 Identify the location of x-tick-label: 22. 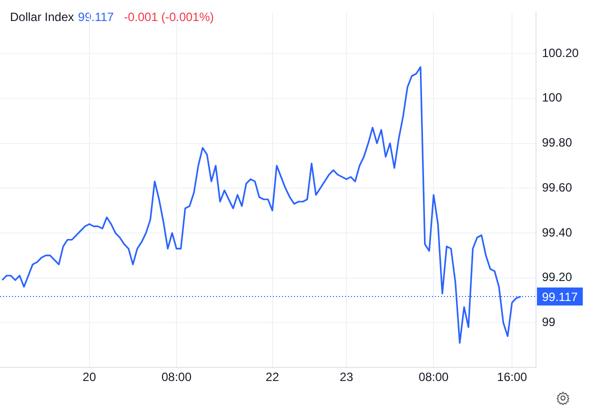
(273, 377).